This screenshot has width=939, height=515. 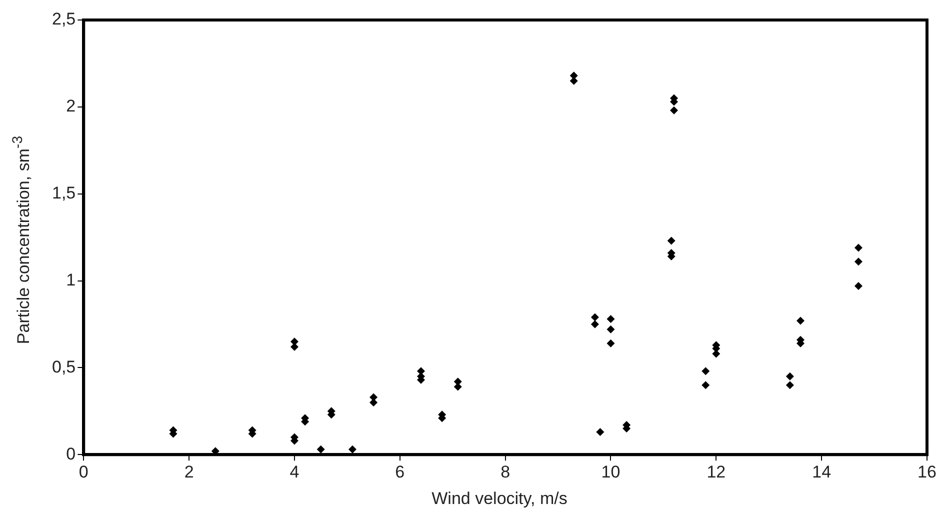 I want to click on x-tick-label: 0, so click(x=83, y=472).